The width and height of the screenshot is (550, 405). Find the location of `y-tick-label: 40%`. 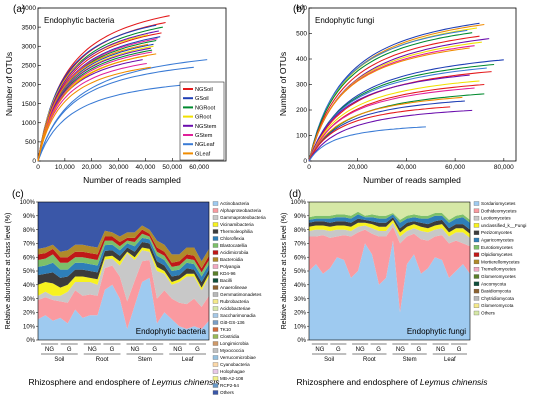

y-tick-label: 40% is located at coordinates (300, 286).